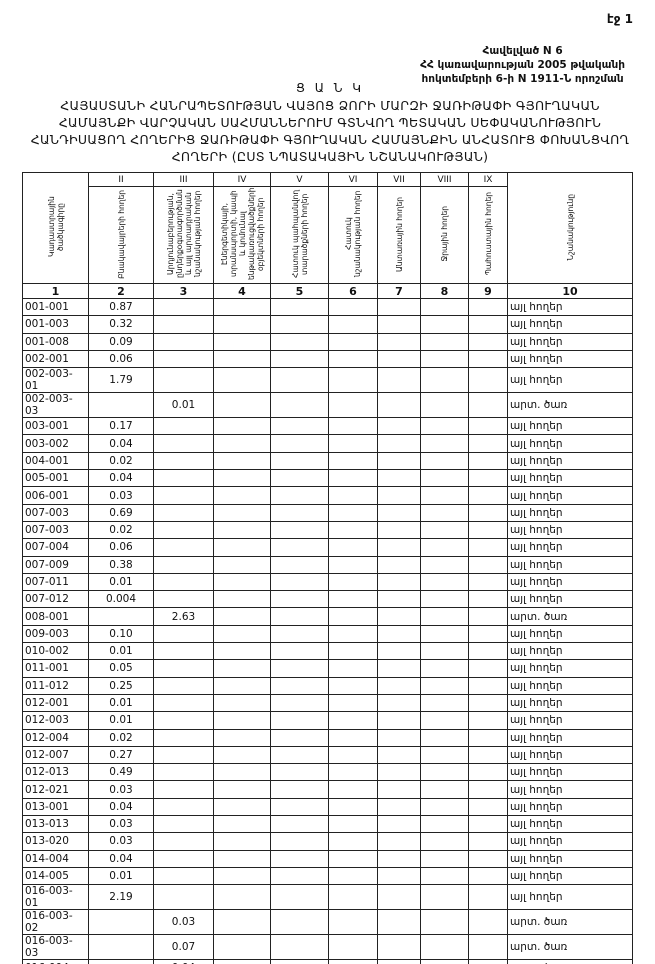  What do you see at coordinates (121, 495) in the screenshot?
I see `settlement-land-value: 0.03` at bounding box center [121, 495].